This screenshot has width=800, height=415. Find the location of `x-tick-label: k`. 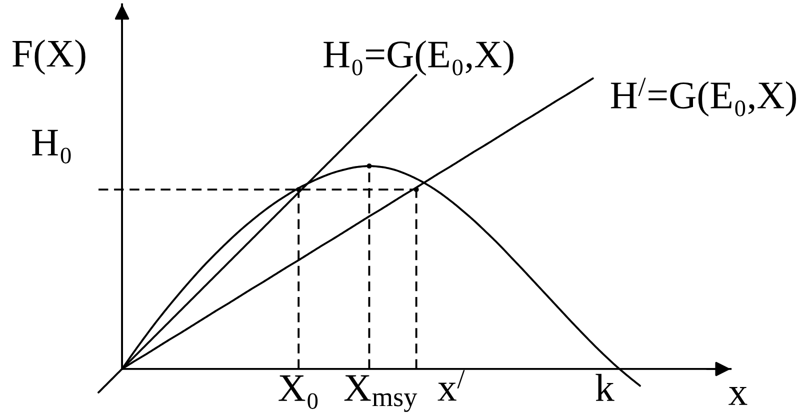

x-tick-label: k is located at coordinates (605, 387).